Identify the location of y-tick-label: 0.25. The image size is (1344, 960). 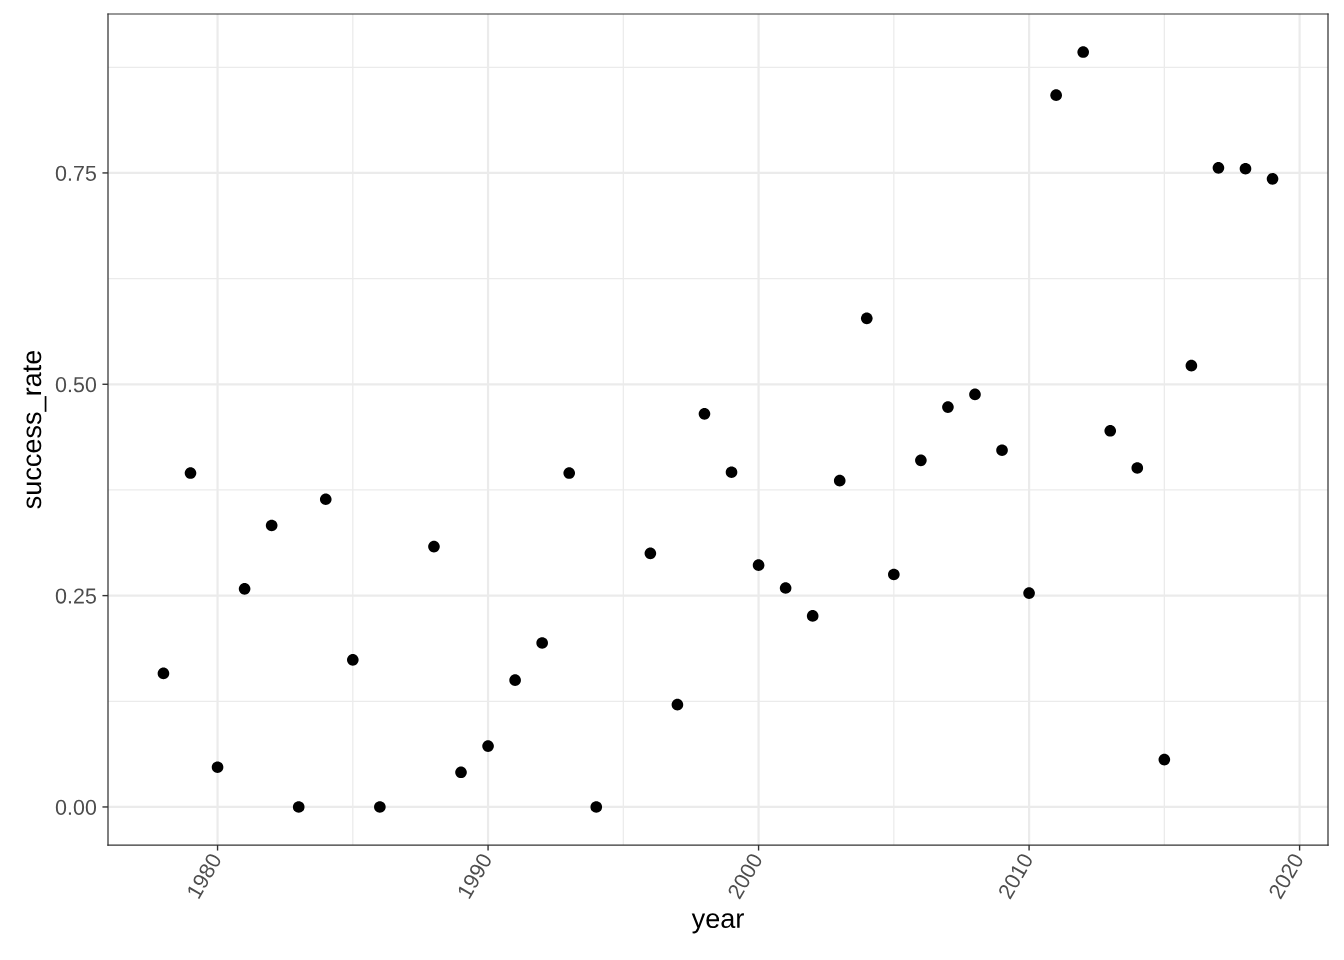
(75, 596).